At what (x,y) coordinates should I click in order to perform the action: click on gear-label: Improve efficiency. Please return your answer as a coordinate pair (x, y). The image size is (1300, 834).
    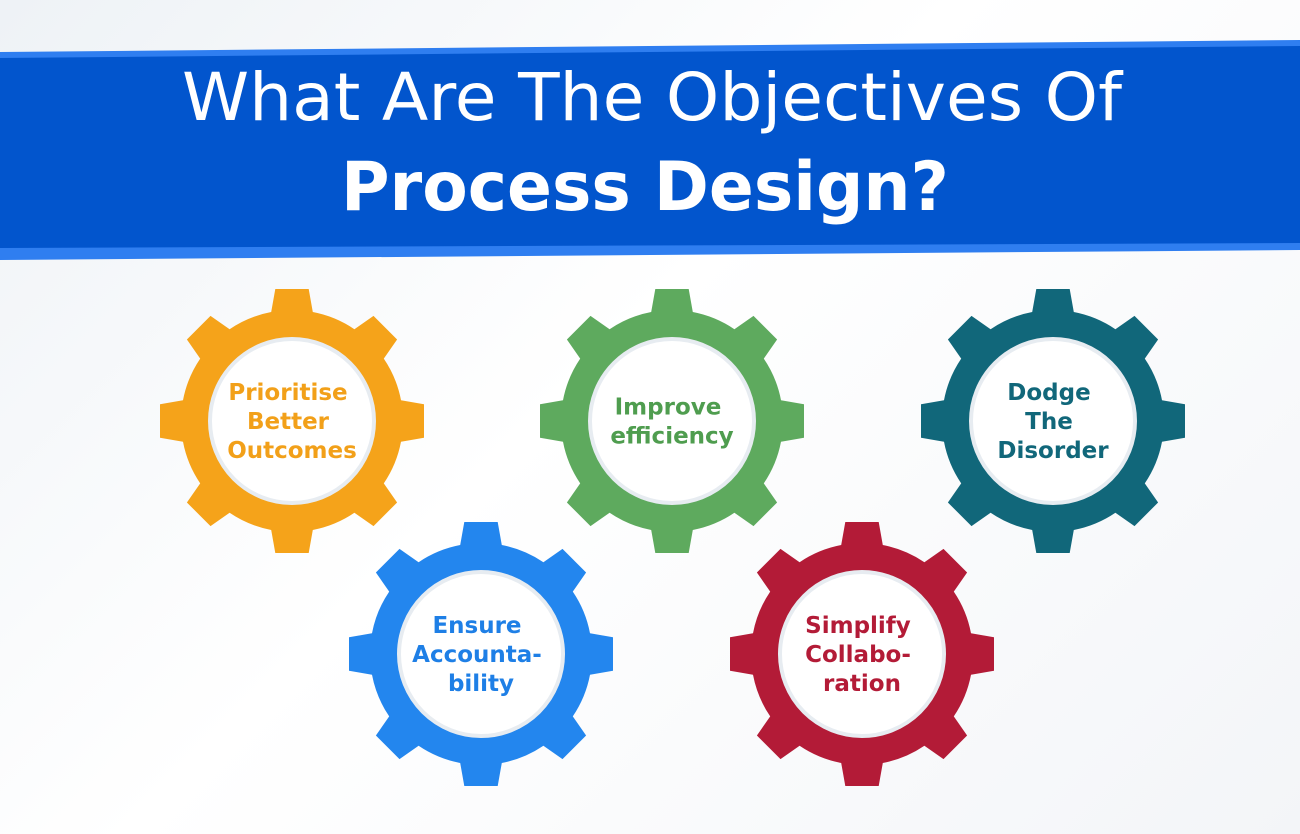
    Looking at the image, I should click on (671, 422).